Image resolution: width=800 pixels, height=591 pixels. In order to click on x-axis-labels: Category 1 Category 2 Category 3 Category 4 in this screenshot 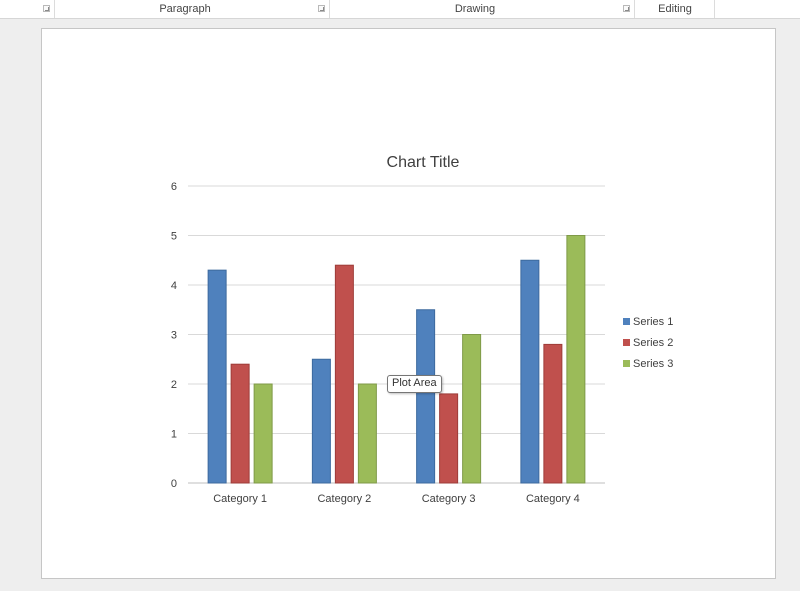, I will do `click(396, 499)`.